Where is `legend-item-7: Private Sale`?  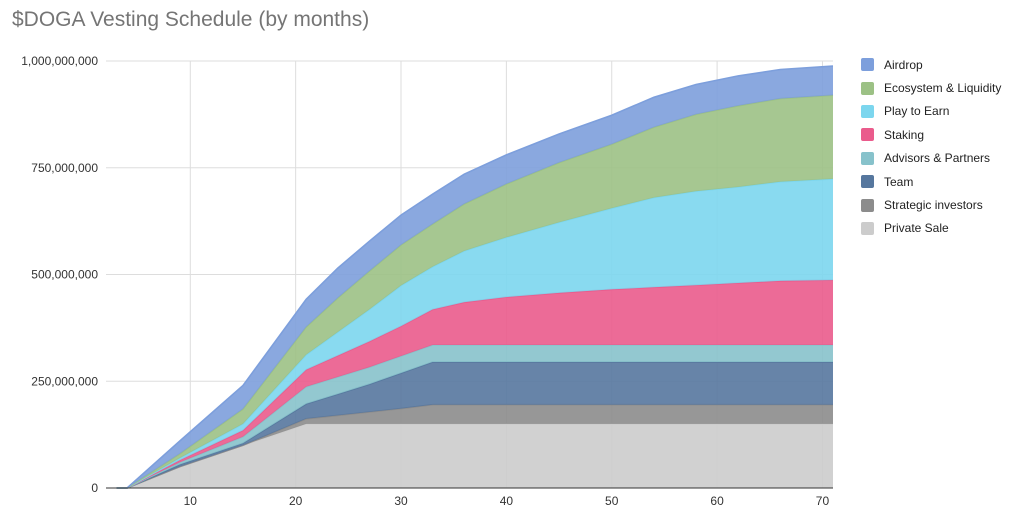
legend-item-7: Private Sale is located at coordinates (931, 228).